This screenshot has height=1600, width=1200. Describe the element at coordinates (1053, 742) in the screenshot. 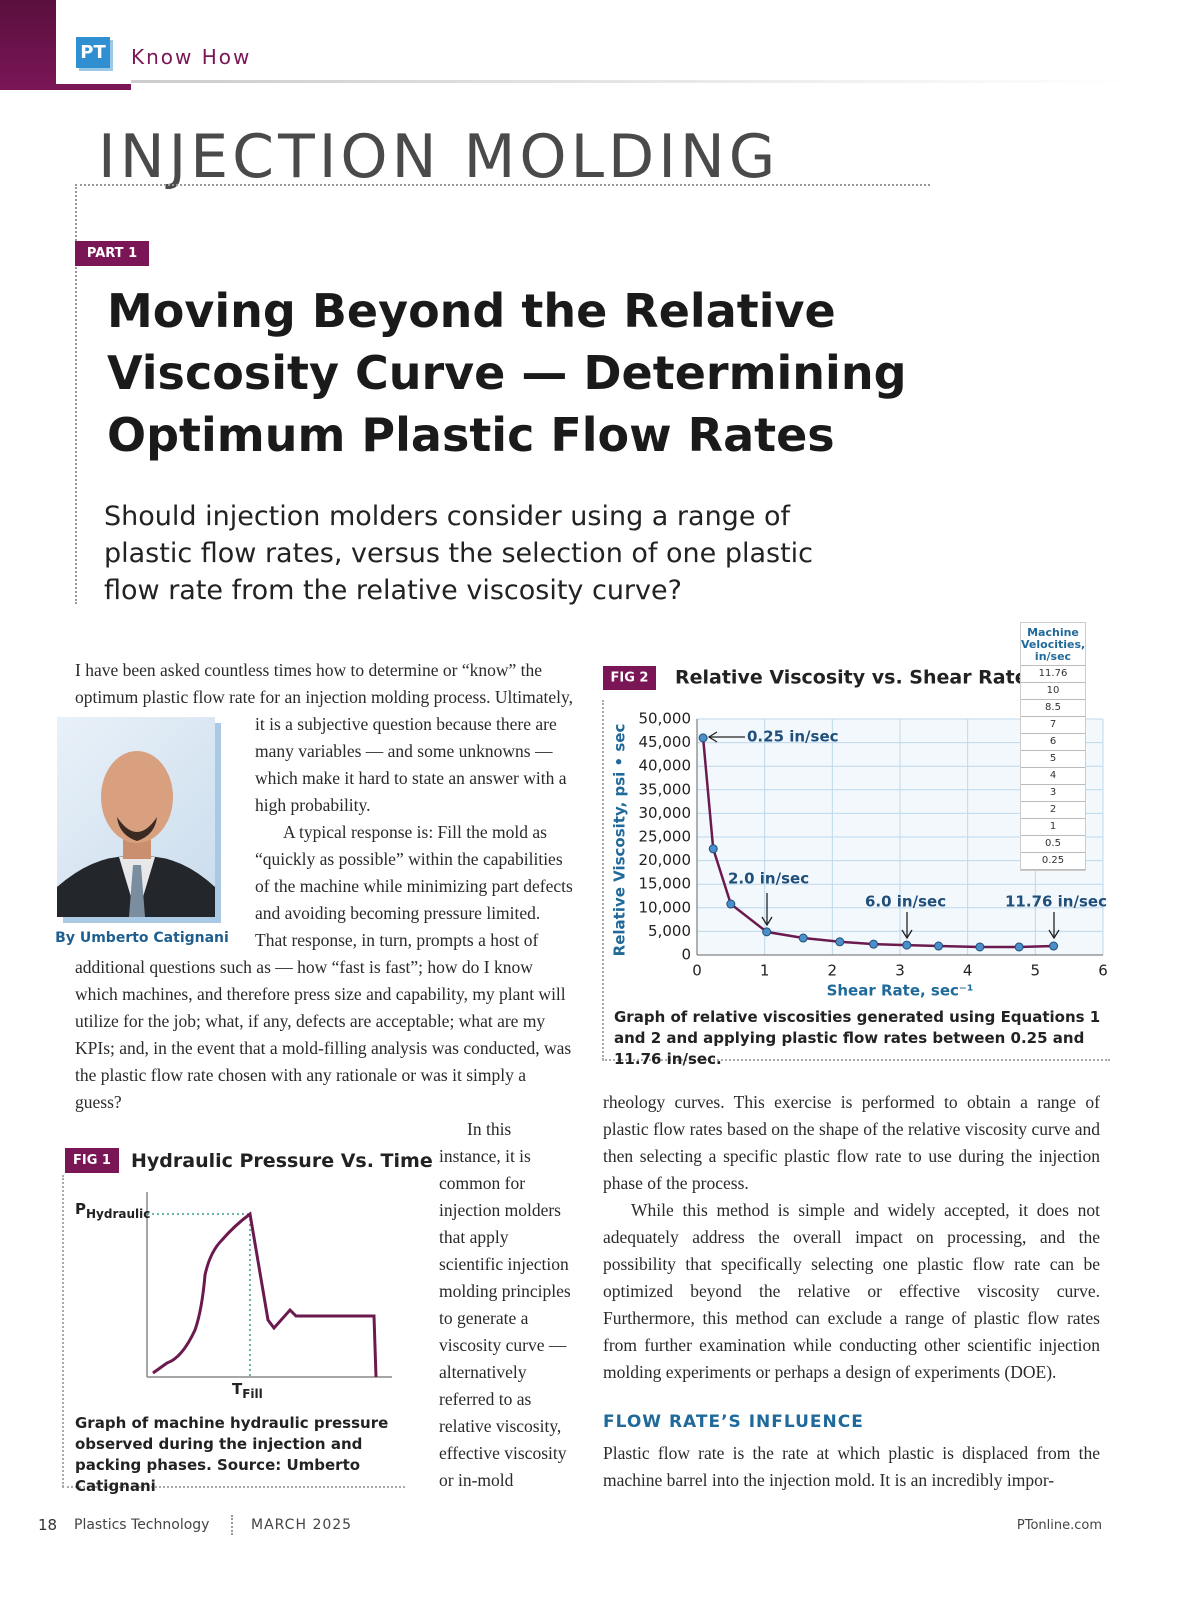

I see `table-cell: 6` at that location.